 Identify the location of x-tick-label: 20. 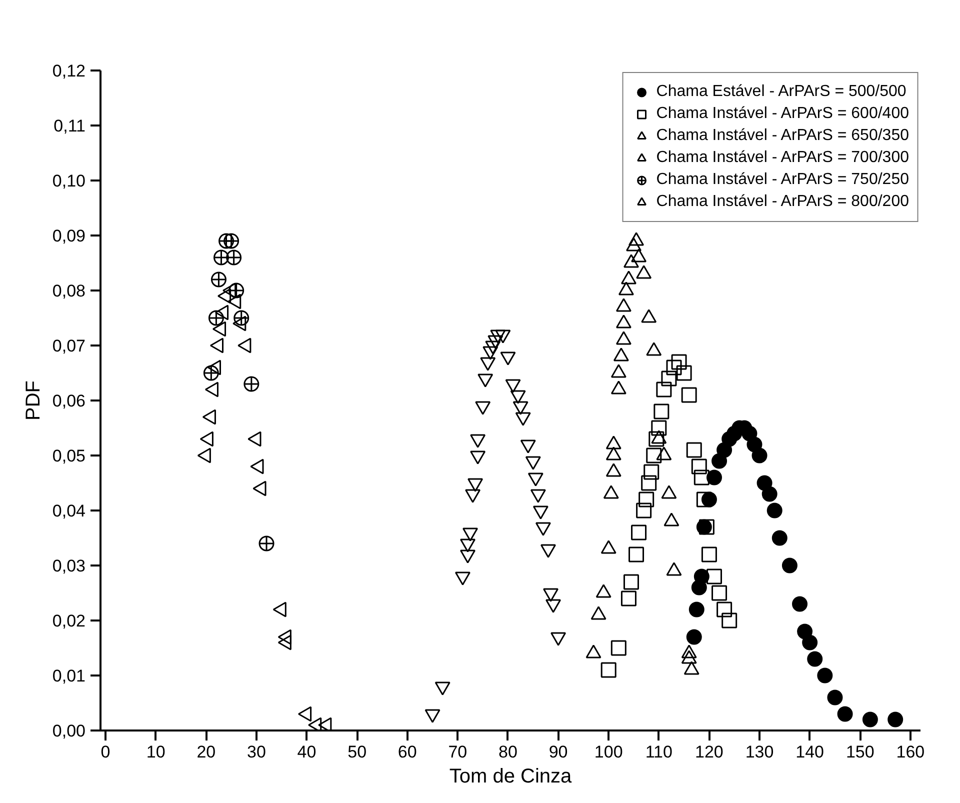
(206, 752).